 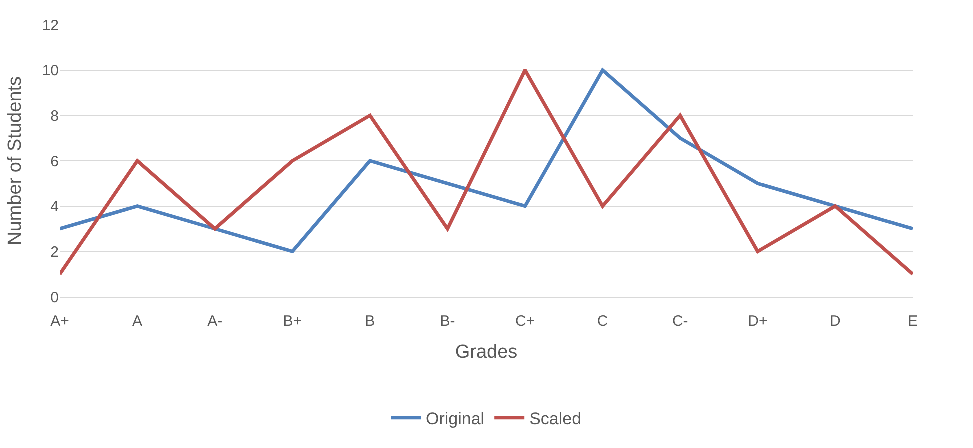 I want to click on x-tick-label: B-, so click(x=448, y=321).